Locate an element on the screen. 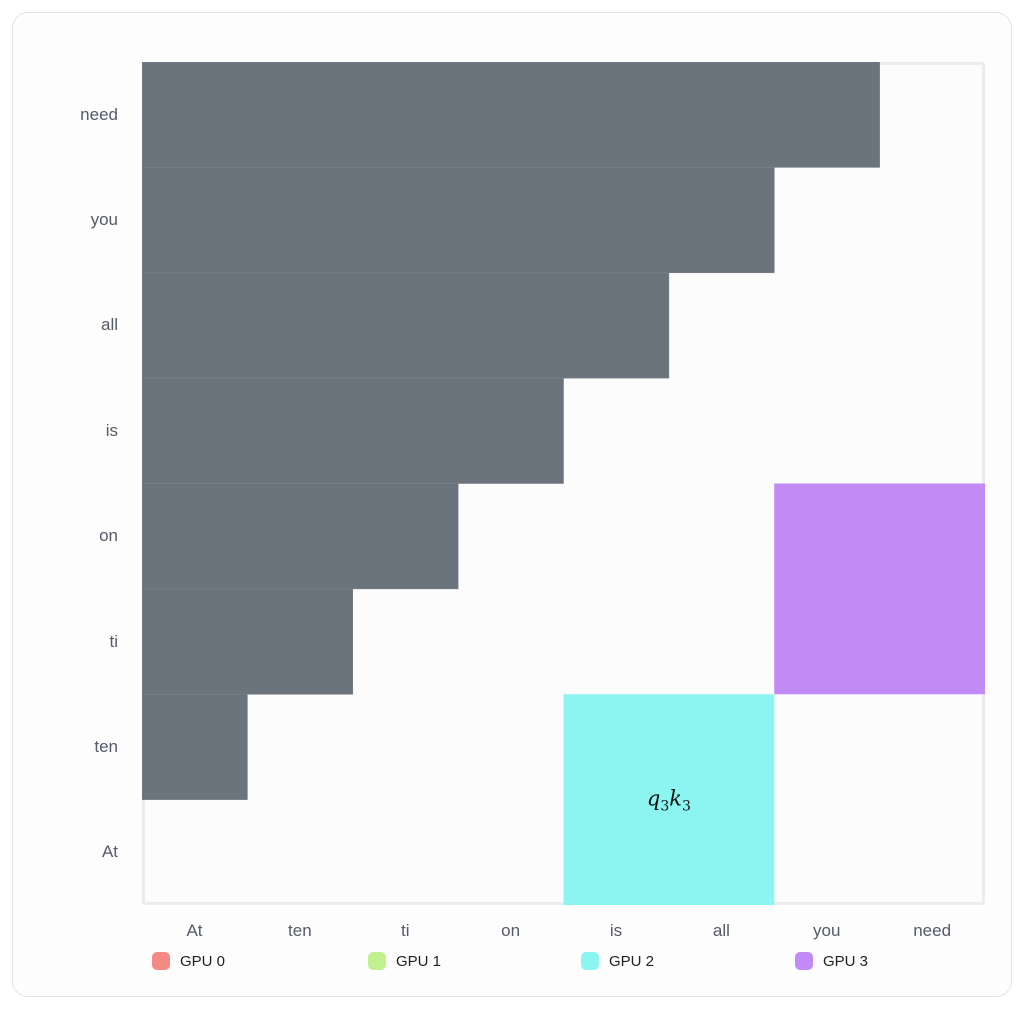 The height and width of the screenshot is (1011, 1024). block-gpu3 is located at coordinates (879, 589).